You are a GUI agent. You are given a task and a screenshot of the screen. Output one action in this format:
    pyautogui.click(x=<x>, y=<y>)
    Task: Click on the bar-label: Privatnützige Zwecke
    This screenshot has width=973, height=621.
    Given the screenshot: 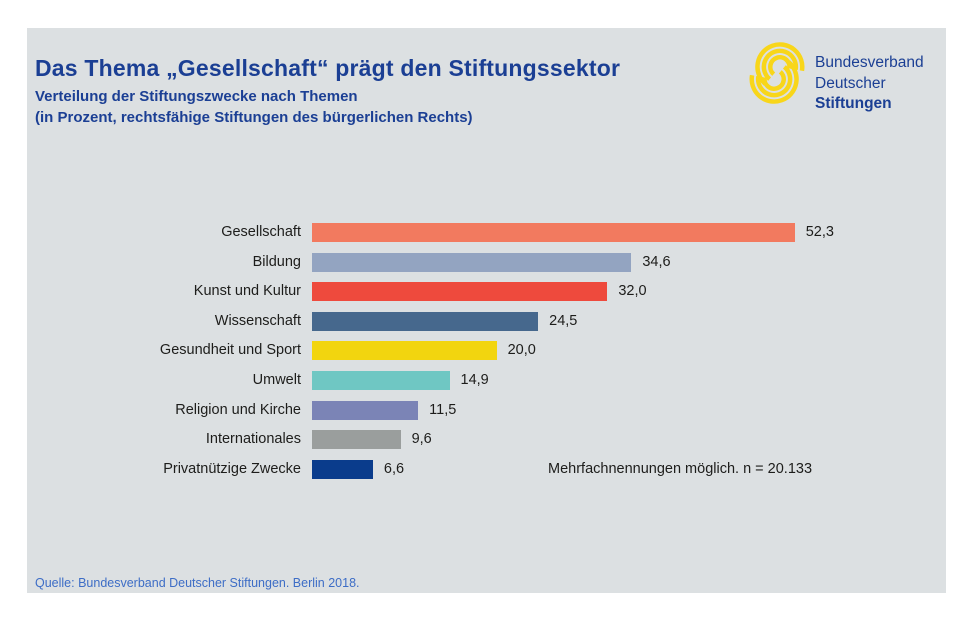 What is the action you would take?
    pyautogui.click(x=232, y=468)
    